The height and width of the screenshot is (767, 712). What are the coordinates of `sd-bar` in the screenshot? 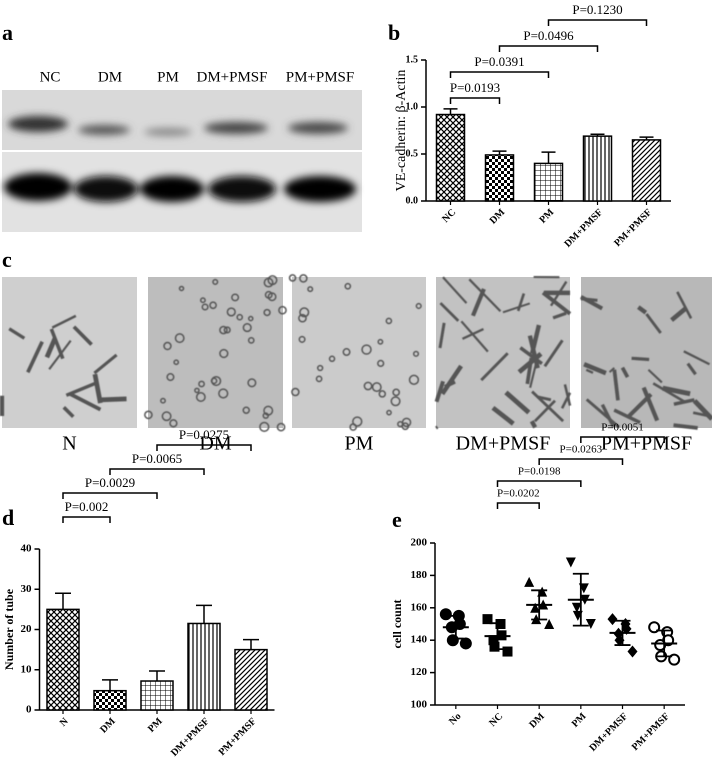 It's located at (539, 605).